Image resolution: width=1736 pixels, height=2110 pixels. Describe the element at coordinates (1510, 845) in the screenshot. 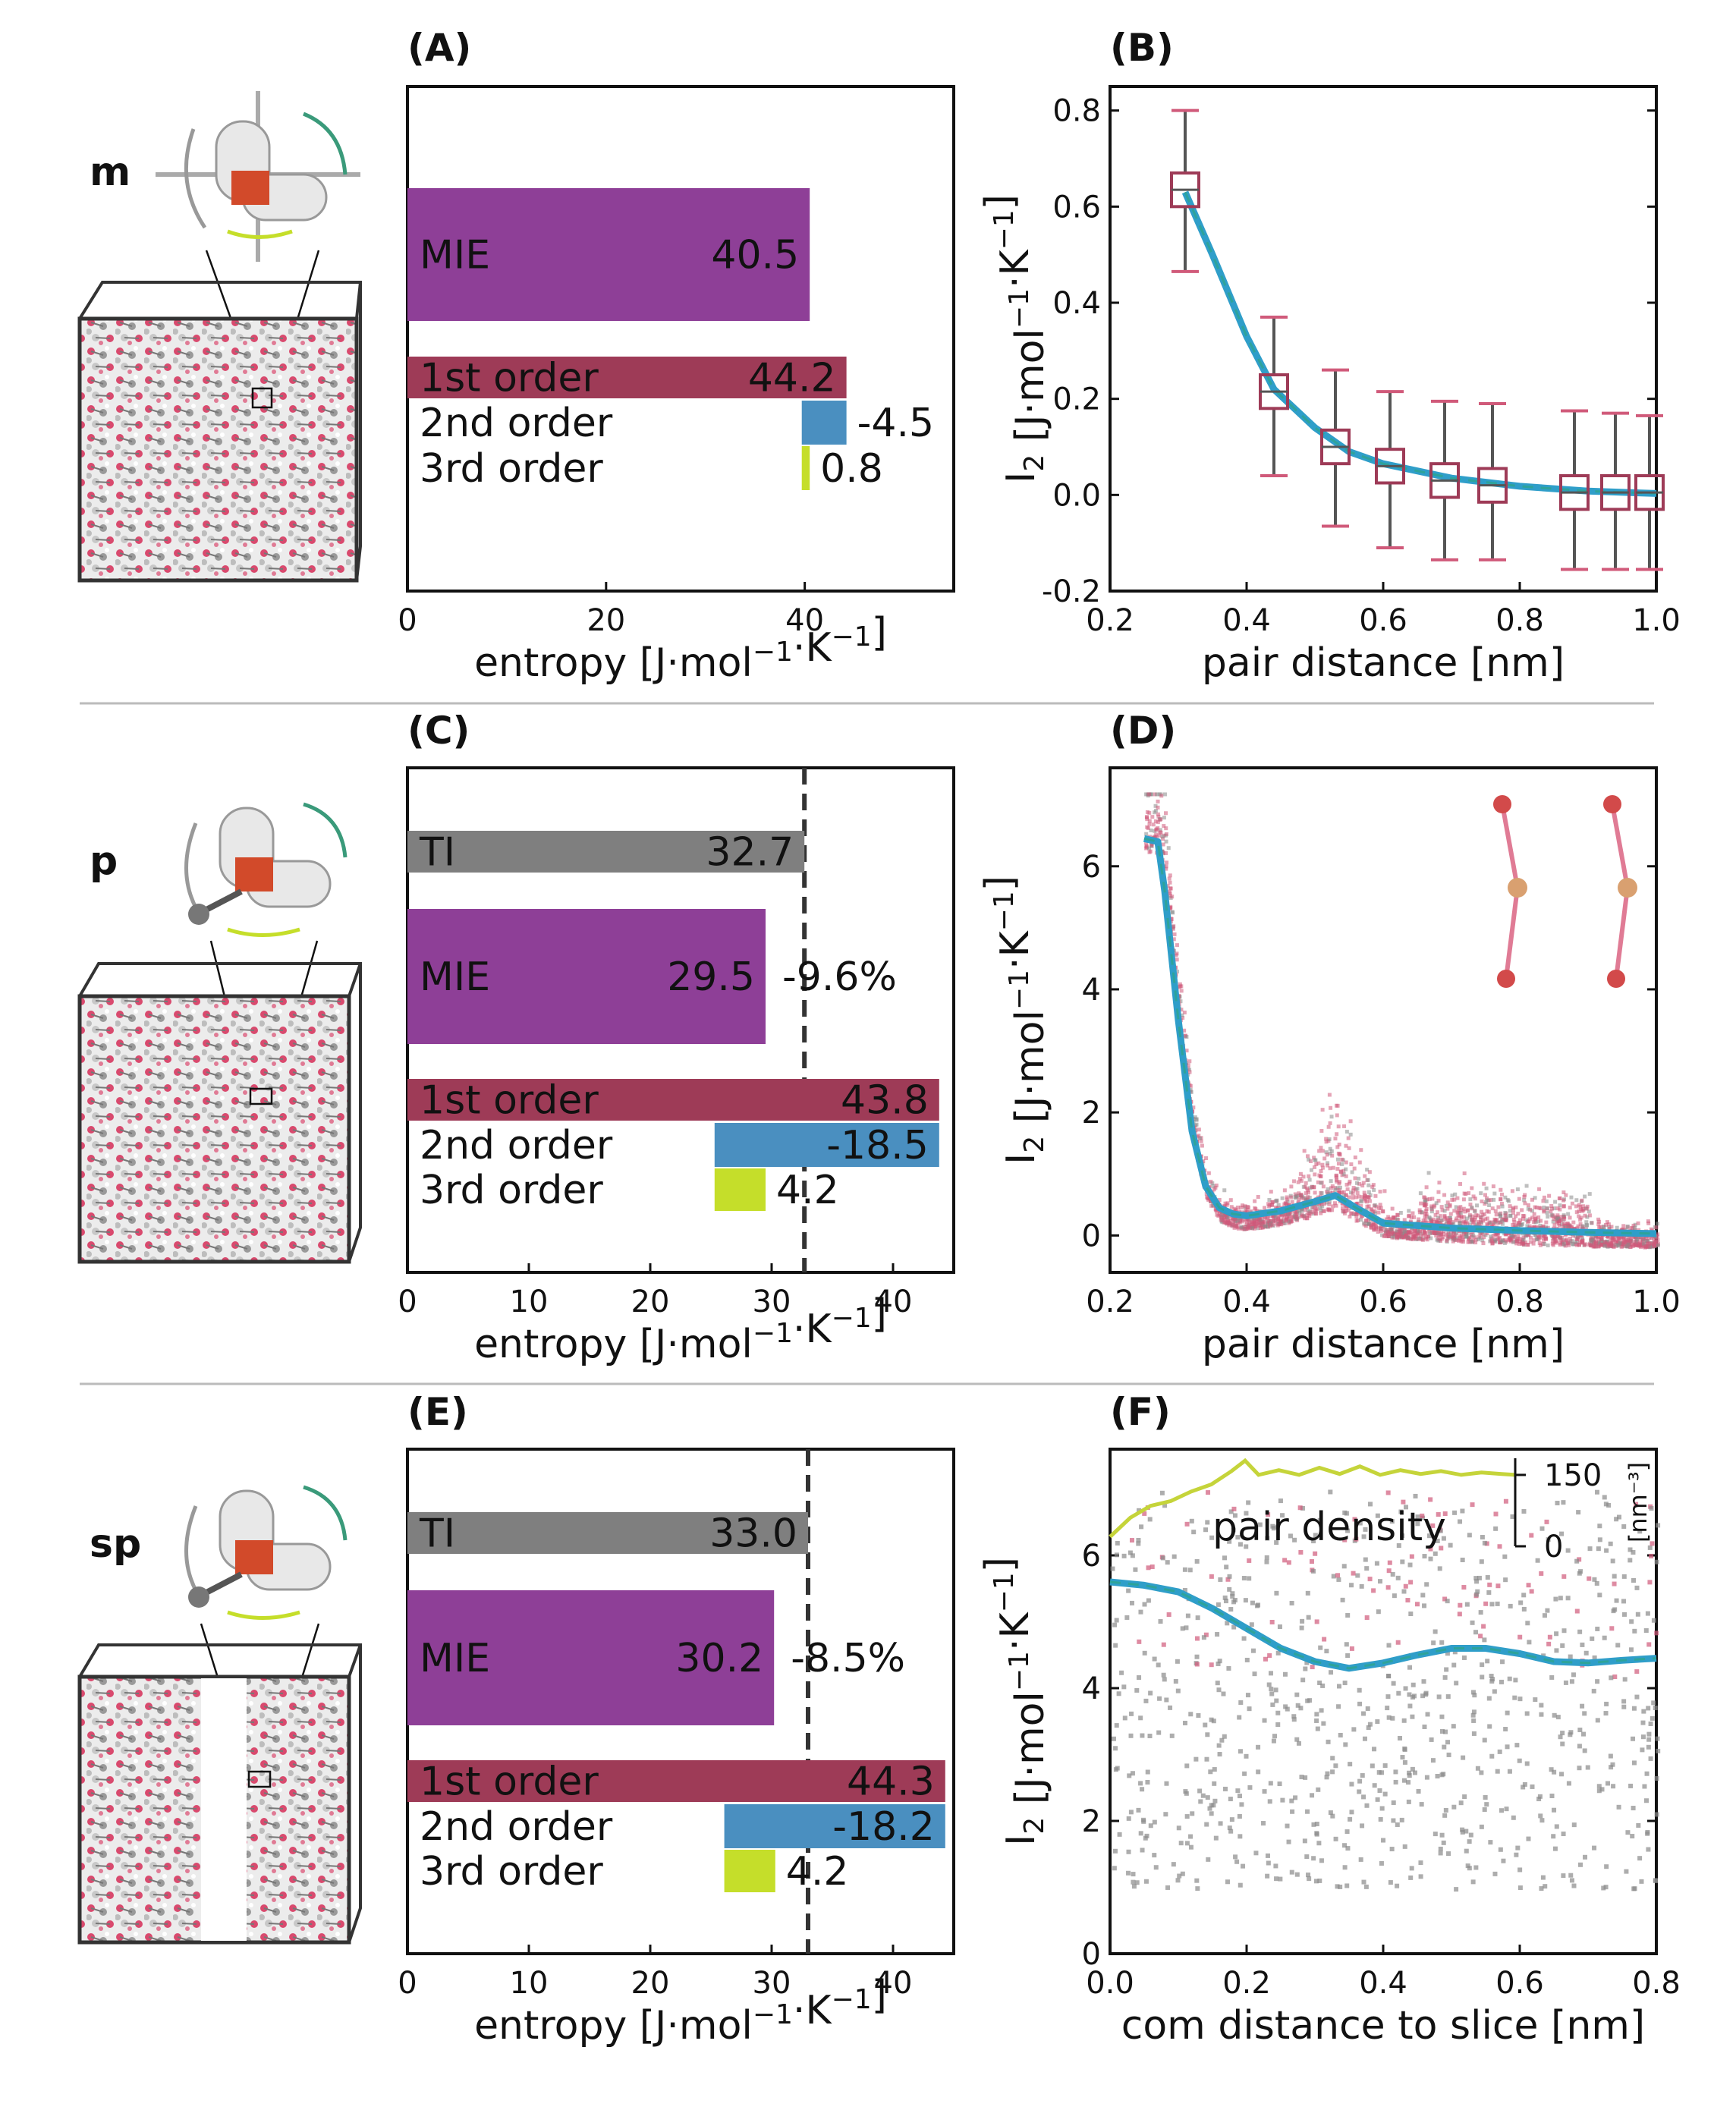

I see `bond` at that location.